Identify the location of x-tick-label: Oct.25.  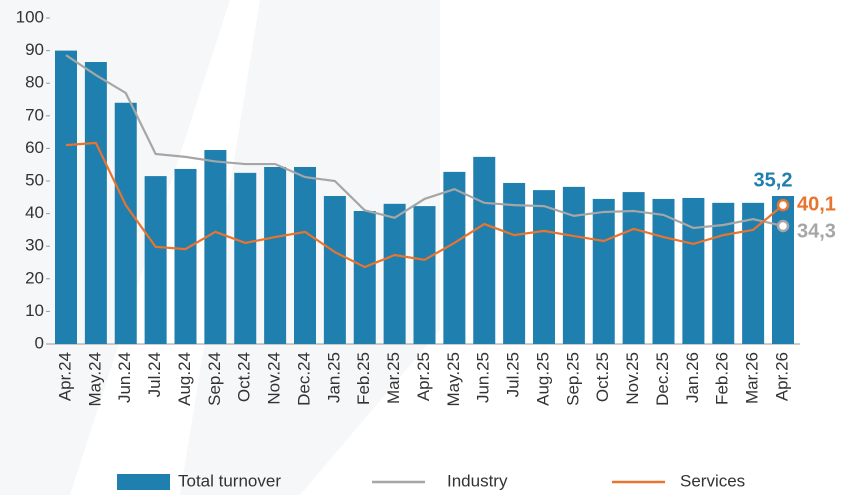
(602, 377).